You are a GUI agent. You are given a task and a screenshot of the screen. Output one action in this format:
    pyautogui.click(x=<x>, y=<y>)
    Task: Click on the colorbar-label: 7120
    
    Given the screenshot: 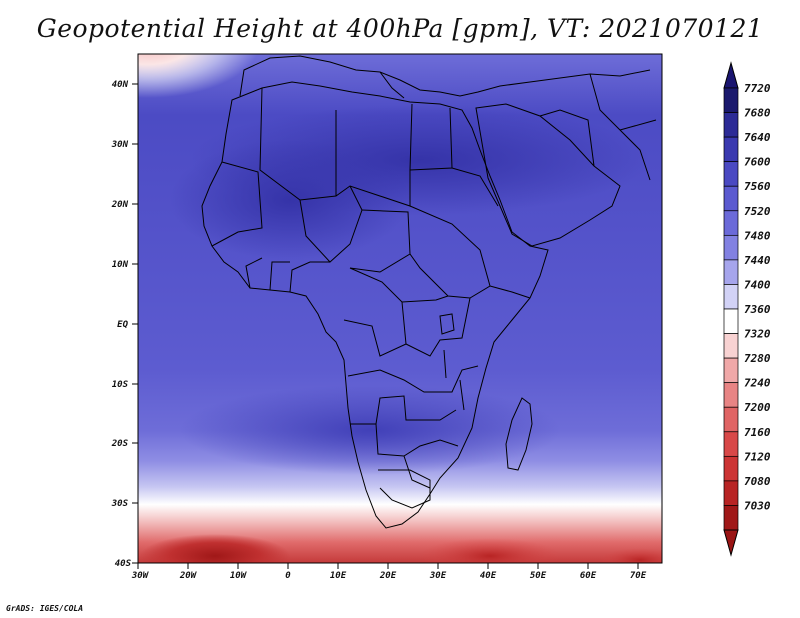 What is the action you would take?
    pyautogui.click(x=757, y=456)
    